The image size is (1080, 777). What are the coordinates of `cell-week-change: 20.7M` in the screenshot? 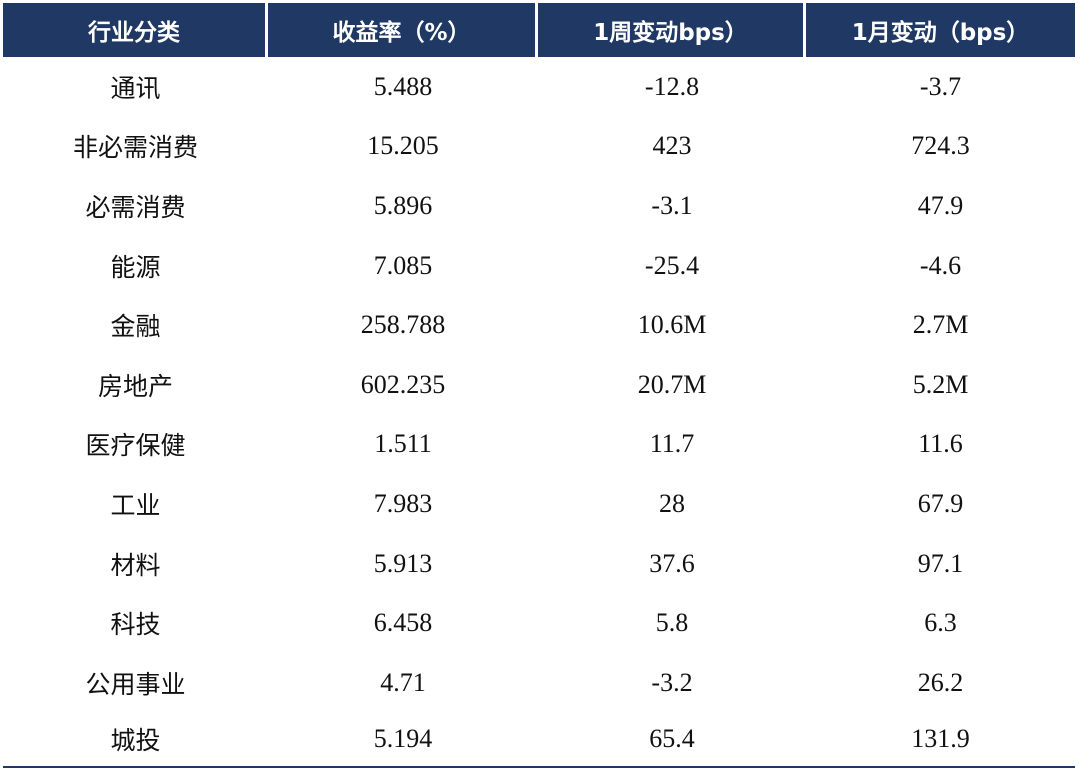 It's located at (672, 384).